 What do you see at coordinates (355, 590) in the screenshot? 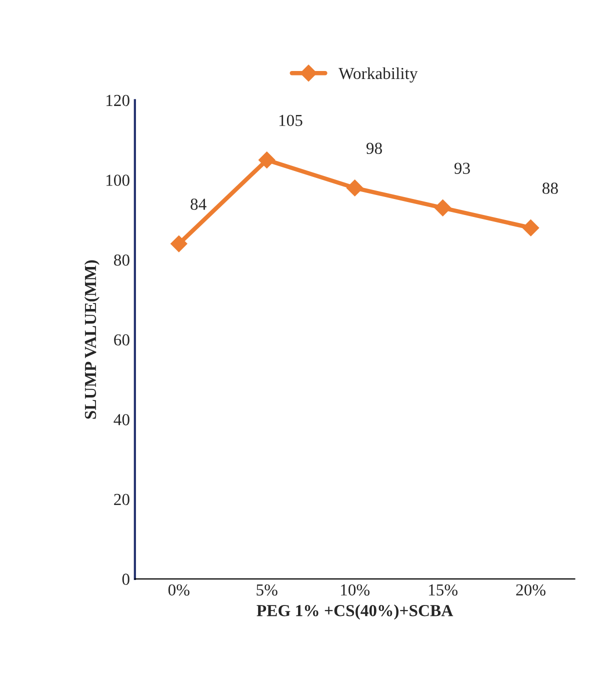
I see `x-tick-label: 10%` at bounding box center [355, 590].